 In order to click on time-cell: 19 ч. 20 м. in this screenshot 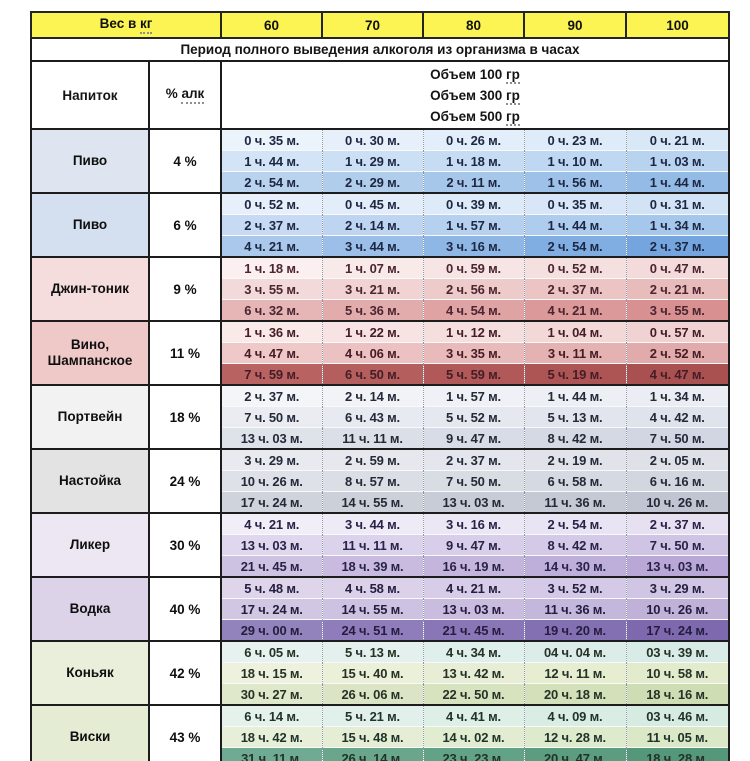, I will do `click(574, 630)`.